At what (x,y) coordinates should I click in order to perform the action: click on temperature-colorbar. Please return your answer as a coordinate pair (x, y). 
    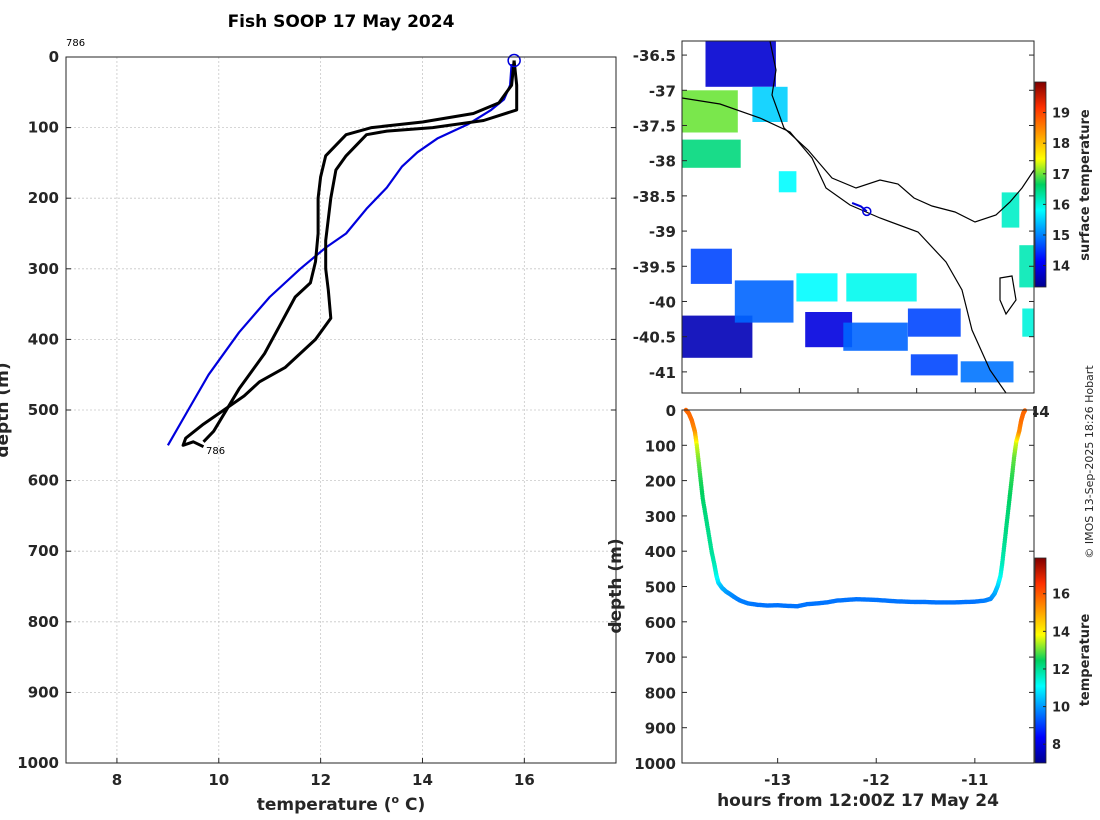
    Looking at the image, I should click on (1040, 660).